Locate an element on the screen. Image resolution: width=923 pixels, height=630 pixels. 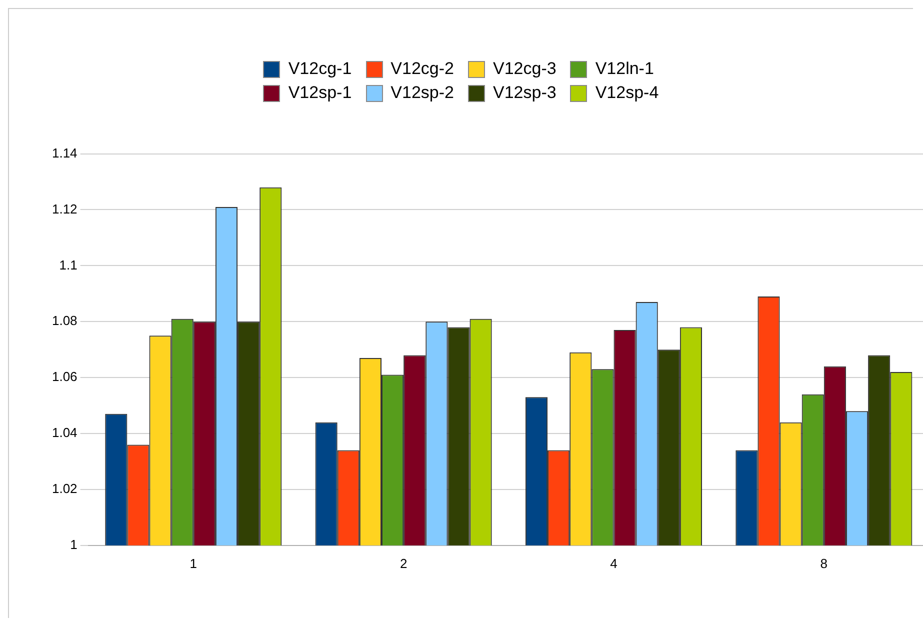
legend-label: V12sp-4 is located at coordinates (627, 93).